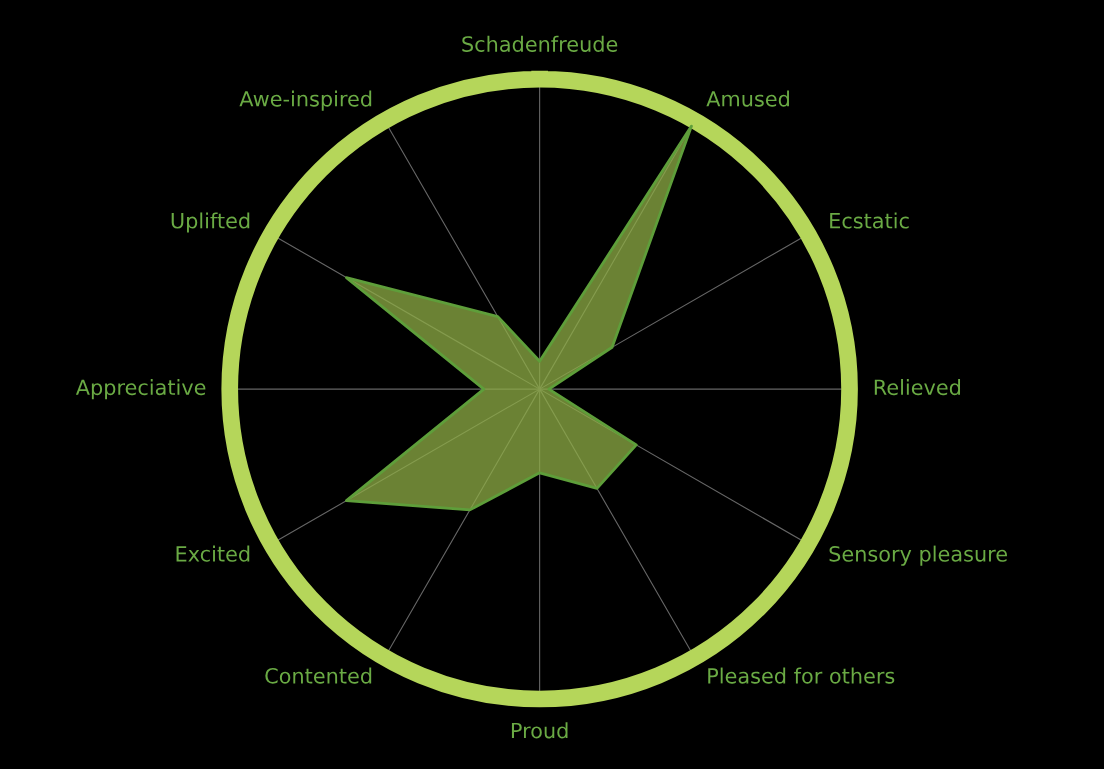 The width and height of the screenshot is (1104, 769). Describe the element at coordinates (917, 387) in the screenshot. I see `spoke-label: Relieved` at that location.